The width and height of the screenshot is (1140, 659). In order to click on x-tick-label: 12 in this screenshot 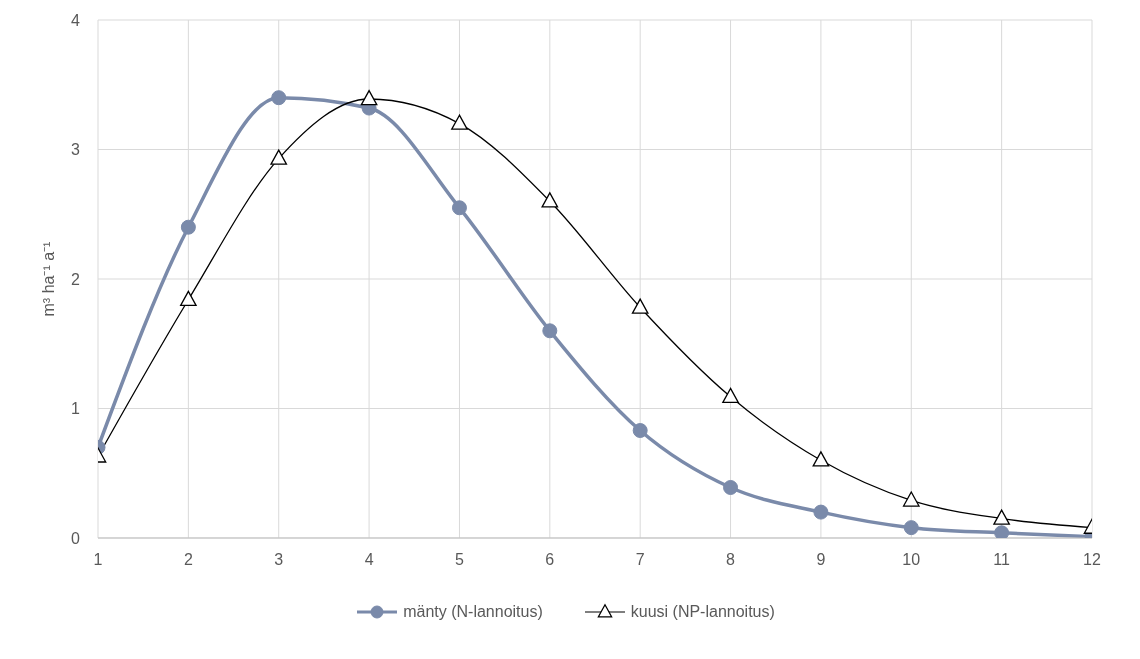, I will do `click(1092, 560)`.